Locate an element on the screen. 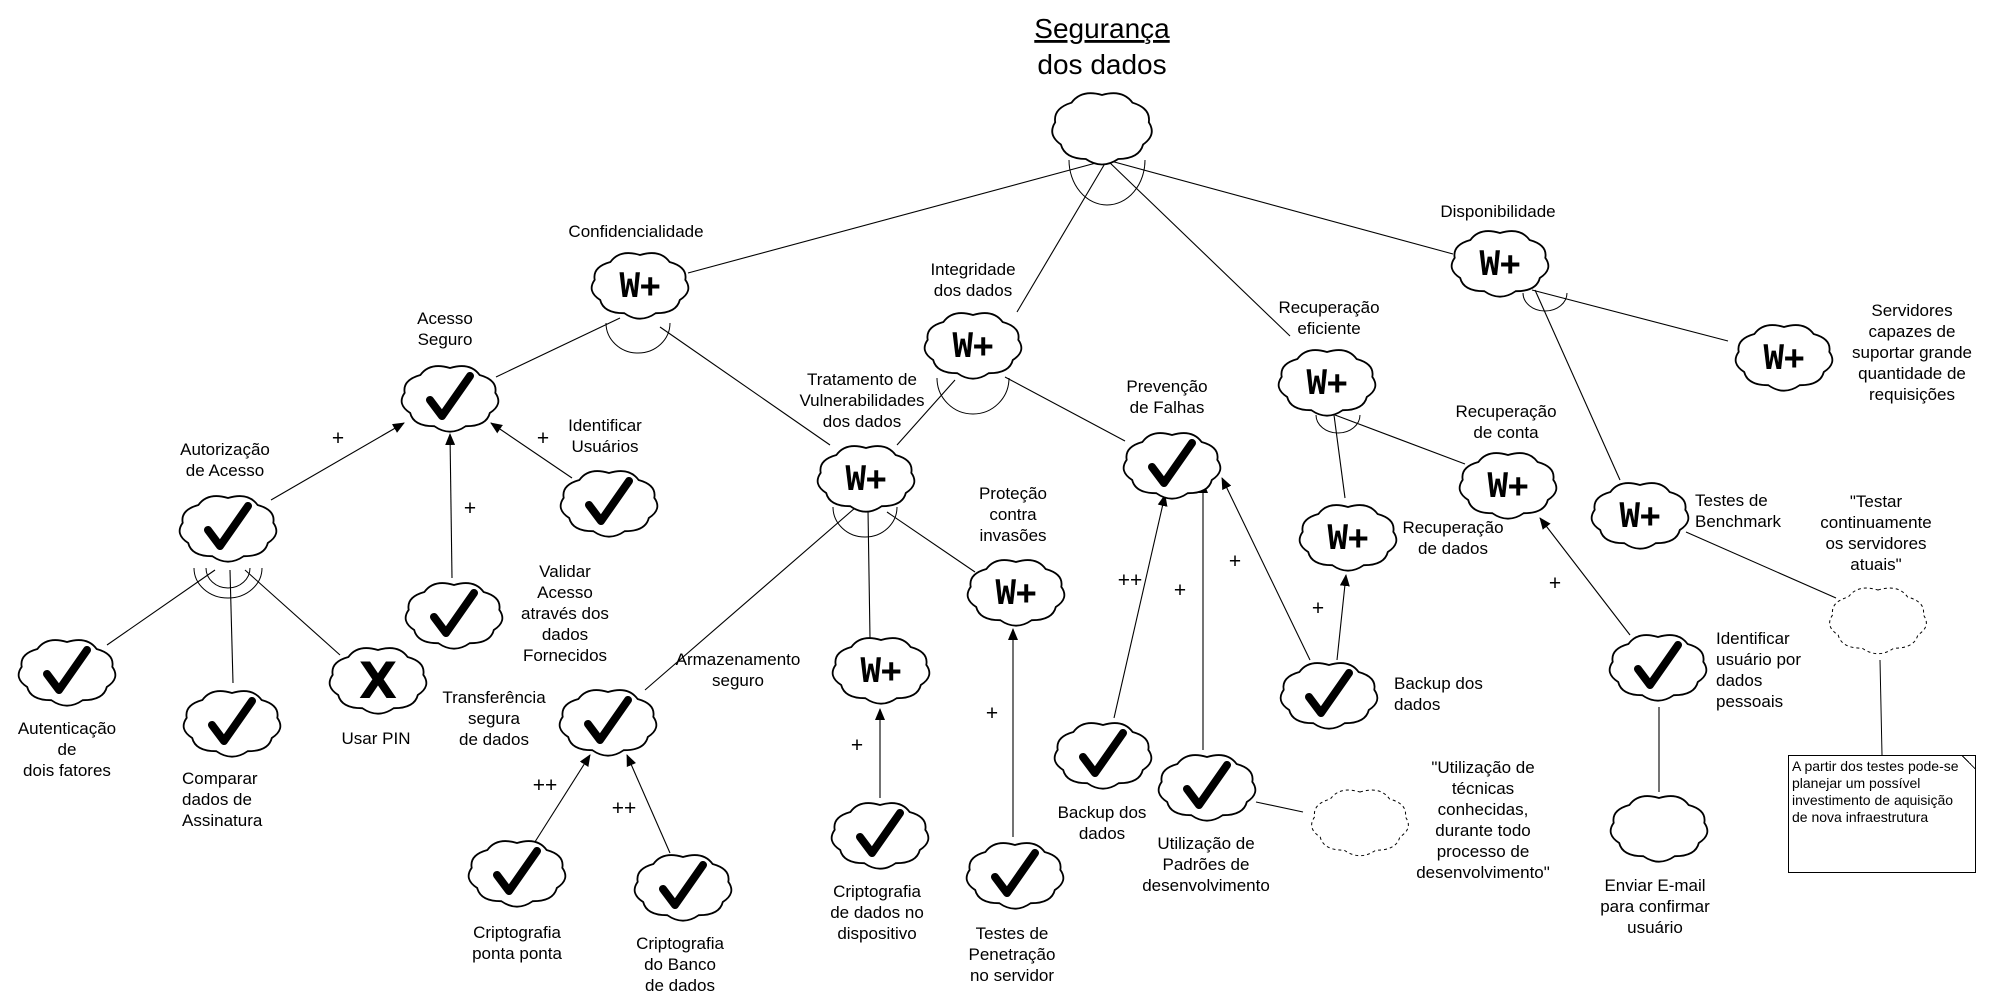  softgoal-protec: W+ is located at coordinates (1016, 593).